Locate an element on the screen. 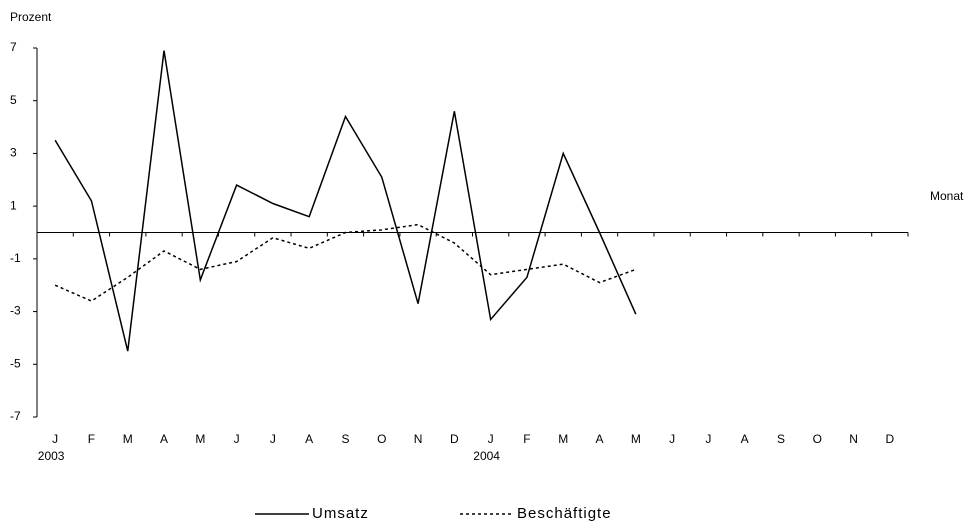  legend-label: Umsatz is located at coordinates (340, 513).